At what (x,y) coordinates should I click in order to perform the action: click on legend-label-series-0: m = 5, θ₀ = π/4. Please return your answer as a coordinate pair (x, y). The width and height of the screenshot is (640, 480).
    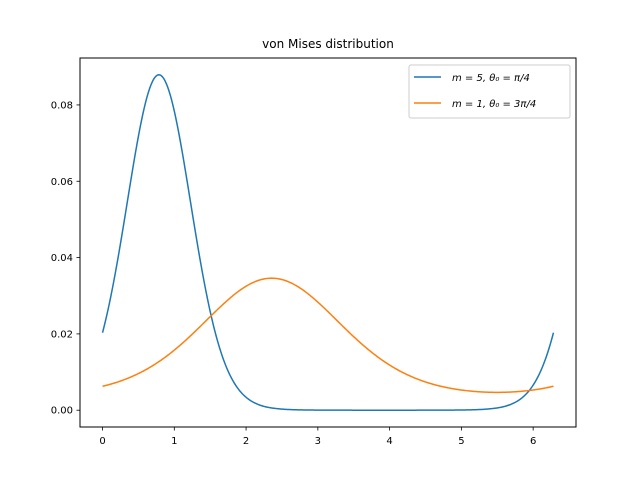
    Looking at the image, I should click on (491, 78).